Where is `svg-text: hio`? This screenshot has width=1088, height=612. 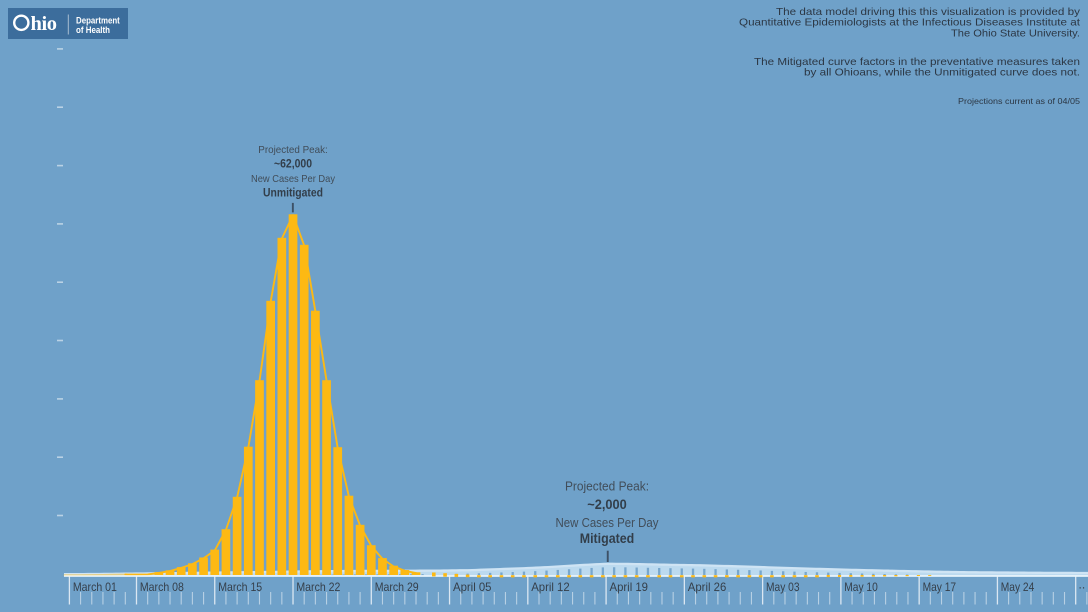 svg-text: hio is located at coordinates (44, 24).